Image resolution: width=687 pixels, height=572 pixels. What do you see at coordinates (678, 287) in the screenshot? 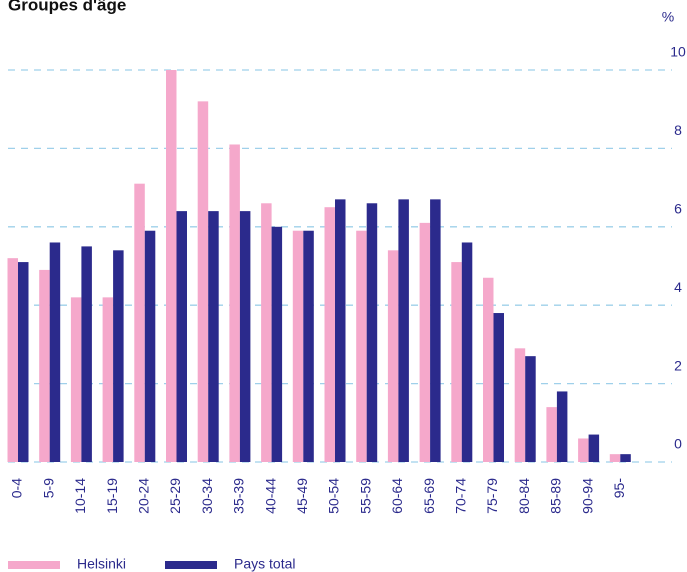
I see `y-tick-label: 4` at bounding box center [678, 287].